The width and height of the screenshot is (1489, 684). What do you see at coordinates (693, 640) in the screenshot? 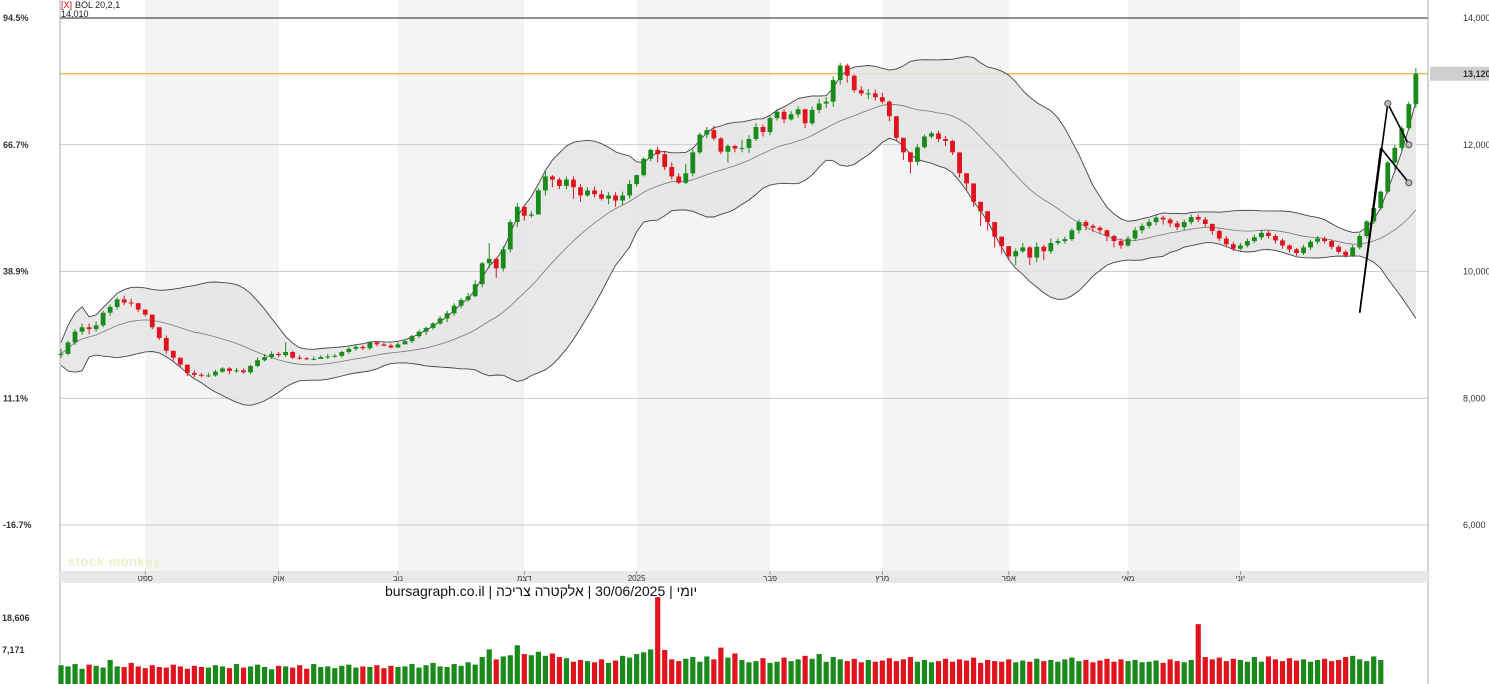
I see `volume-bars: 18,606 7,171` at bounding box center [693, 640].